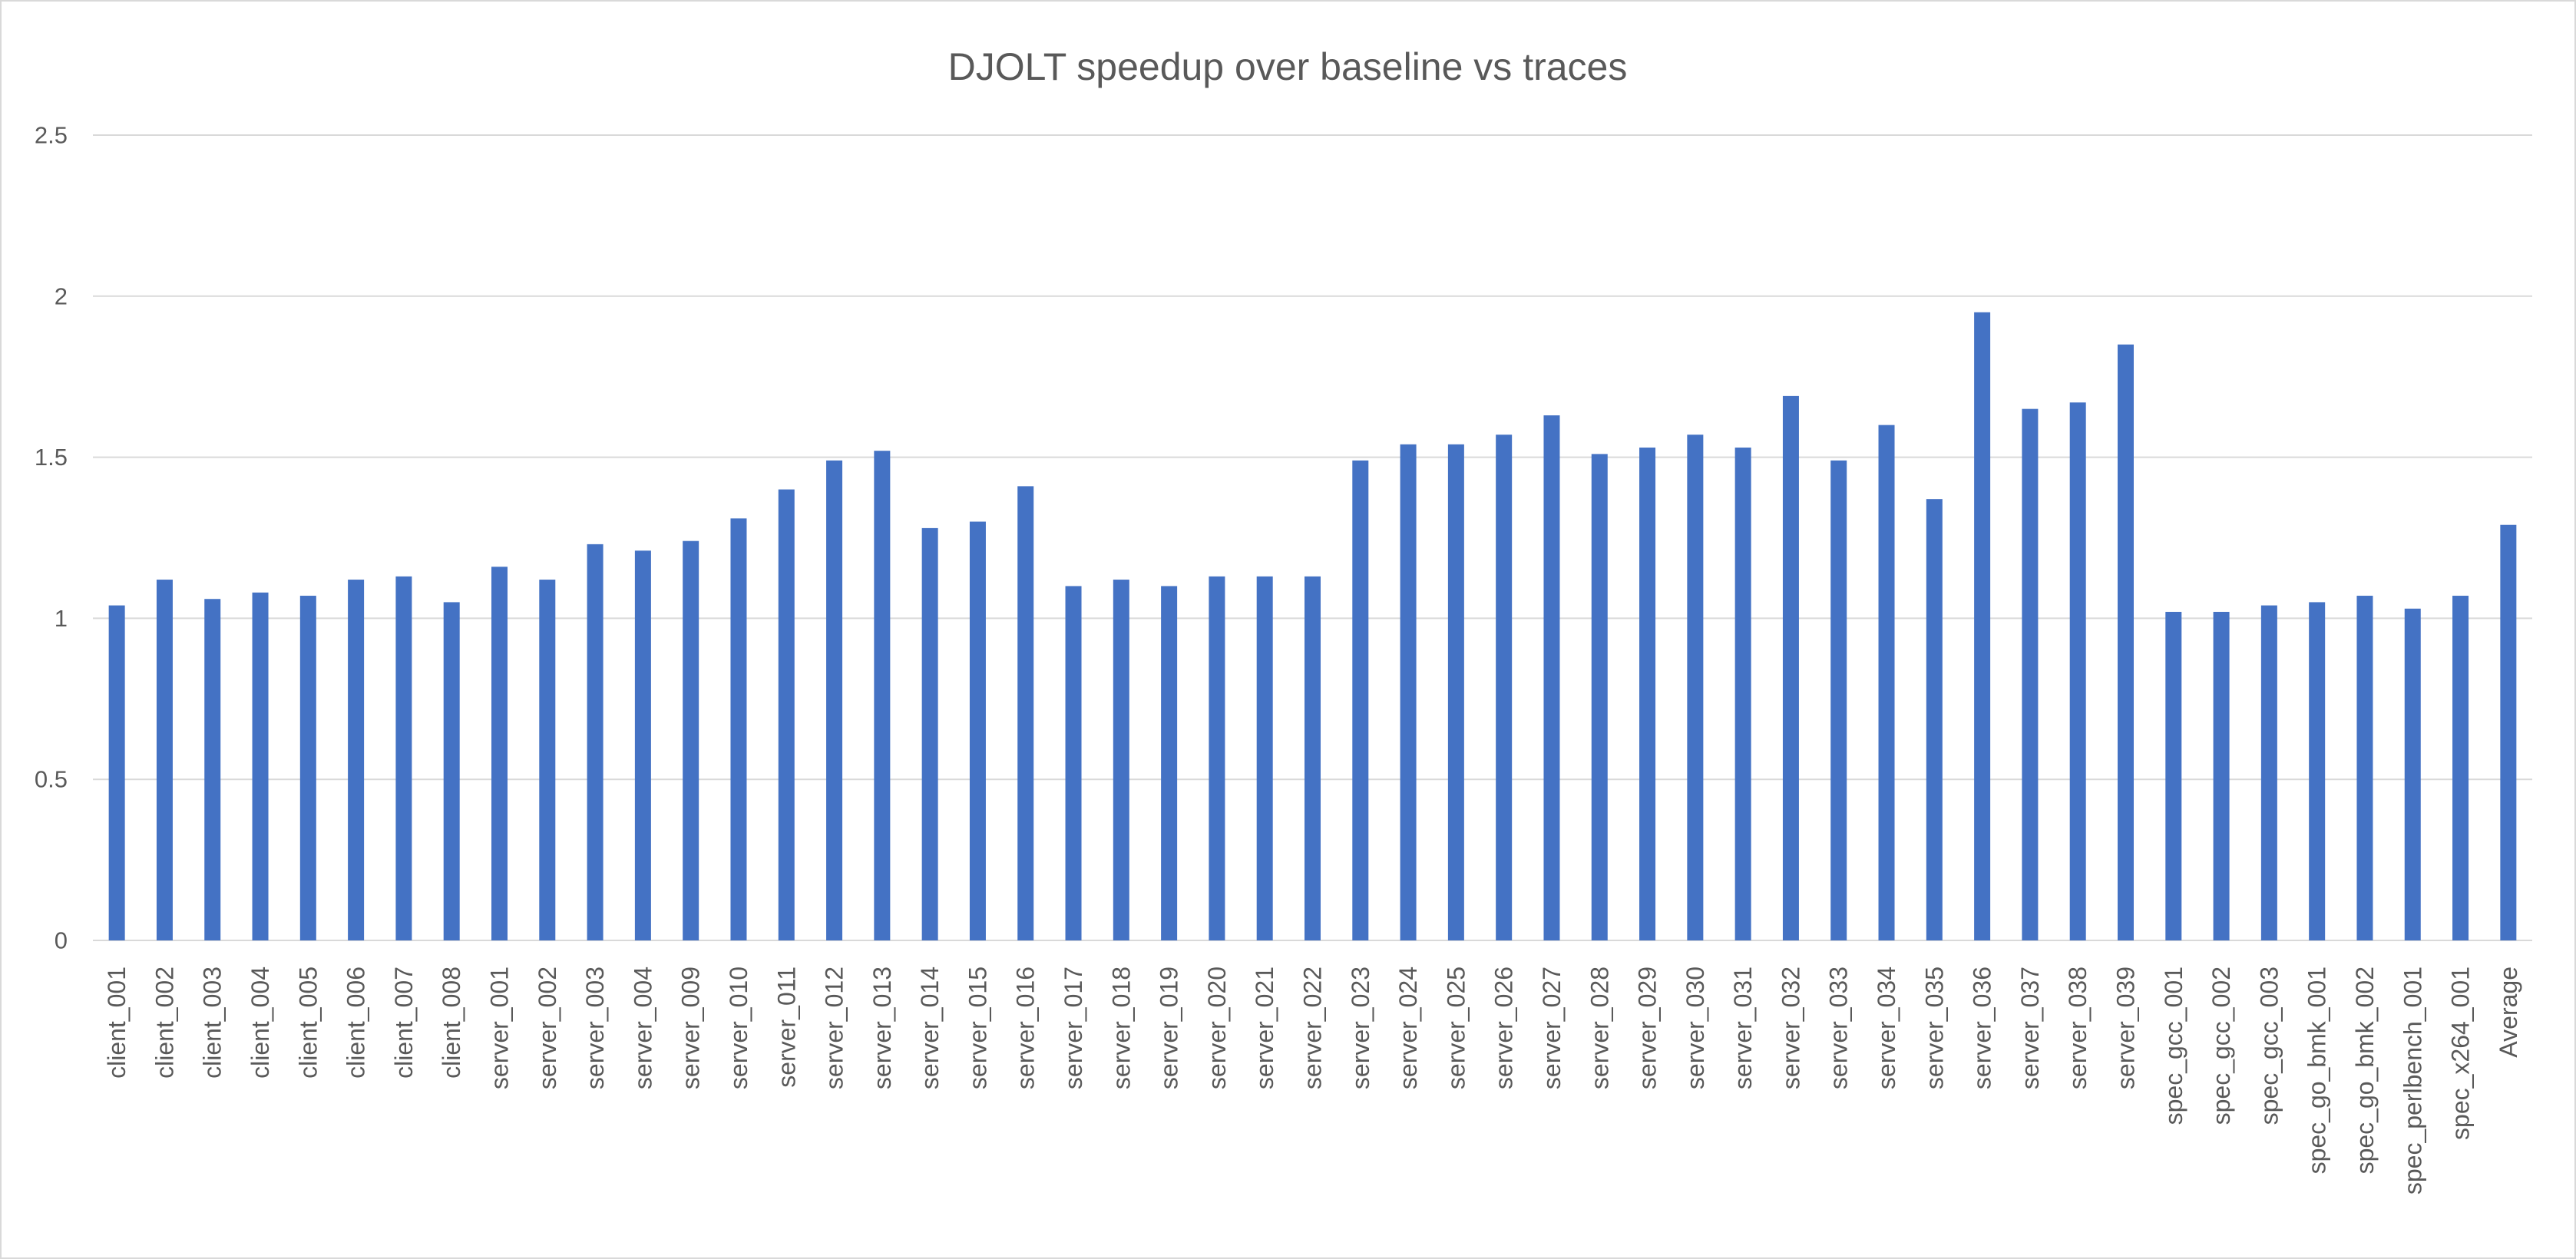 The height and width of the screenshot is (1259, 2576). Describe the element at coordinates (547, 1028) in the screenshot. I see `x-tick-label: server_002` at that location.